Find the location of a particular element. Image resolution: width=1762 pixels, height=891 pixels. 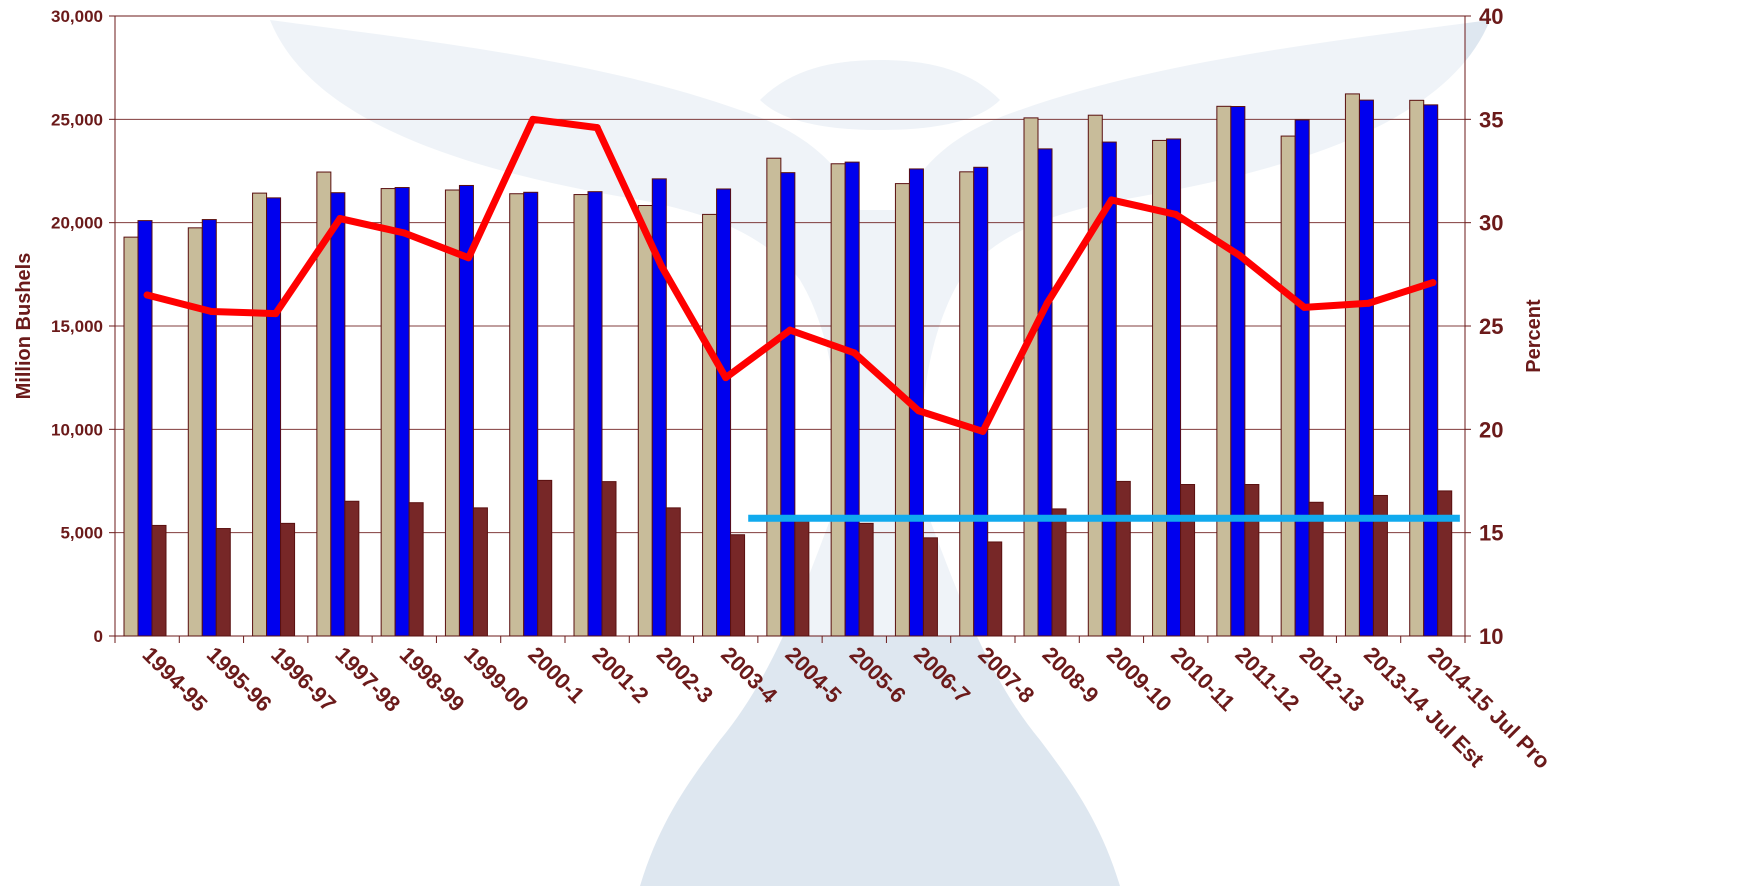

x-tick-label: 2002-3 is located at coordinates (685, 675).